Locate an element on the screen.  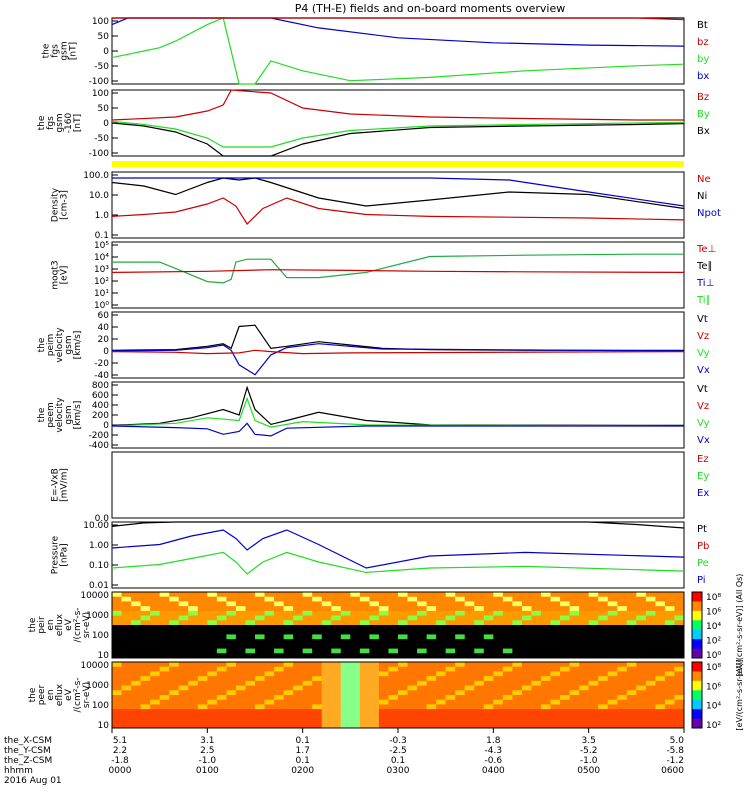
legend-entry: Ex is located at coordinates (703, 493).